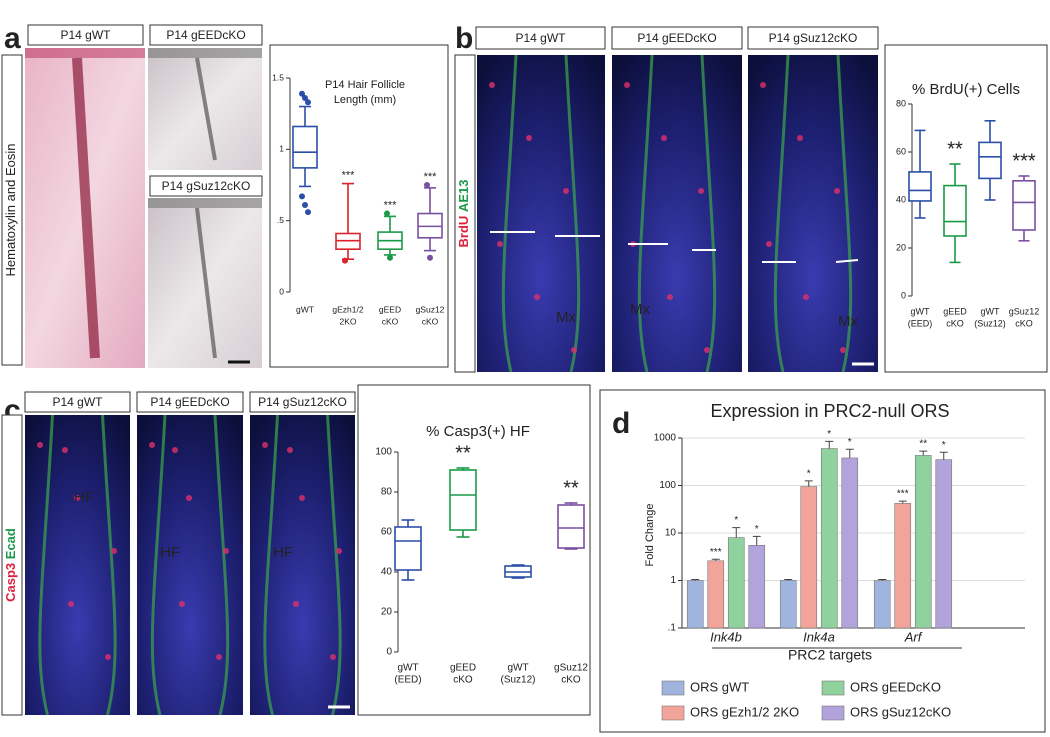  I want to click on legend-label: ORS gEzh1/2 2KO, so click(744, 711).